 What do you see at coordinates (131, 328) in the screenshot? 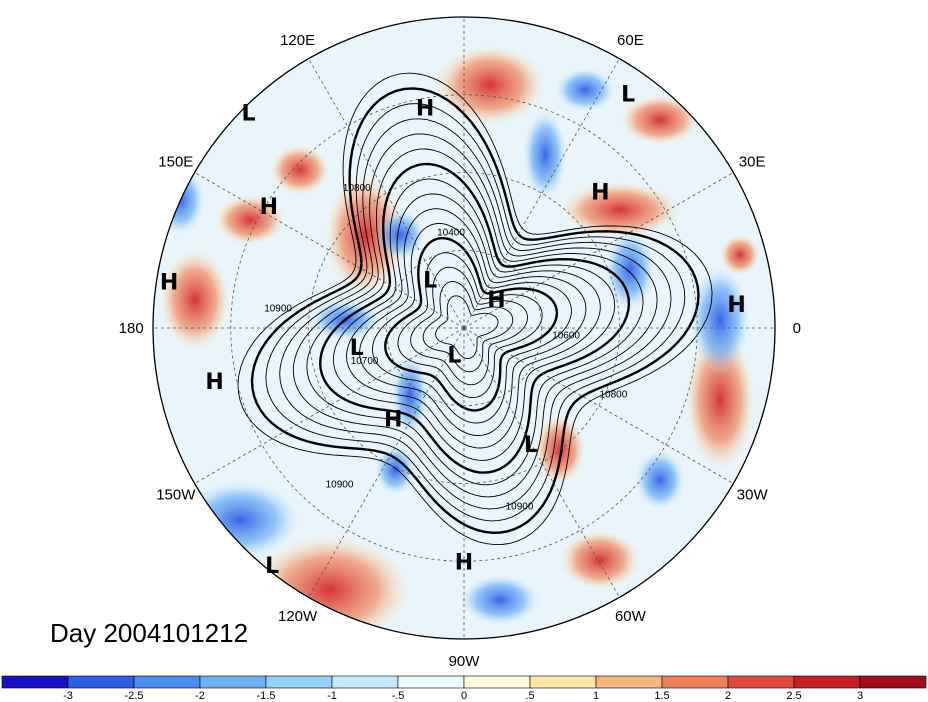
I see `longitude-label: 180` at bounding box center [131, 328].